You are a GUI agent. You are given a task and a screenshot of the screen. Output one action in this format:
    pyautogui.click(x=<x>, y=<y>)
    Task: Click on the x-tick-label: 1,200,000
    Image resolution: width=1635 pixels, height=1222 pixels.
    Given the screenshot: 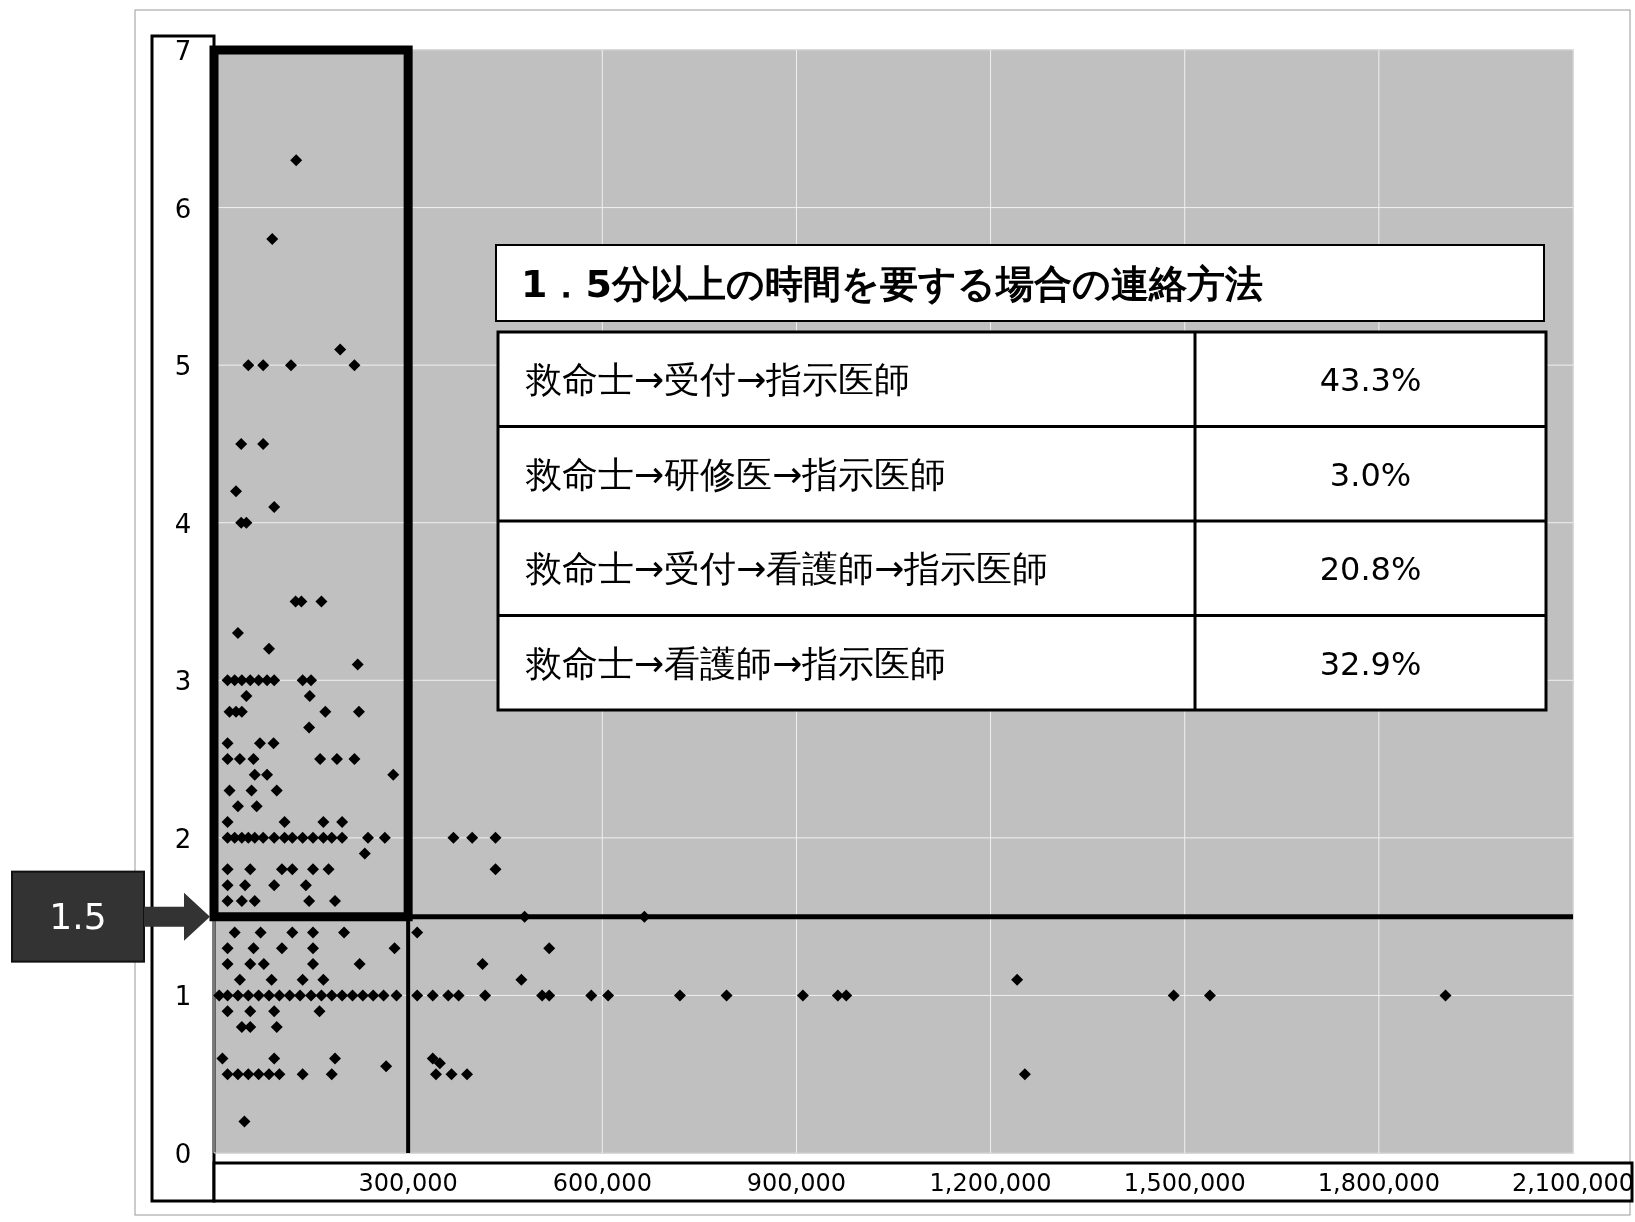 What is the action you would take?
    pyautogui.click(x=990, y=1183)
    